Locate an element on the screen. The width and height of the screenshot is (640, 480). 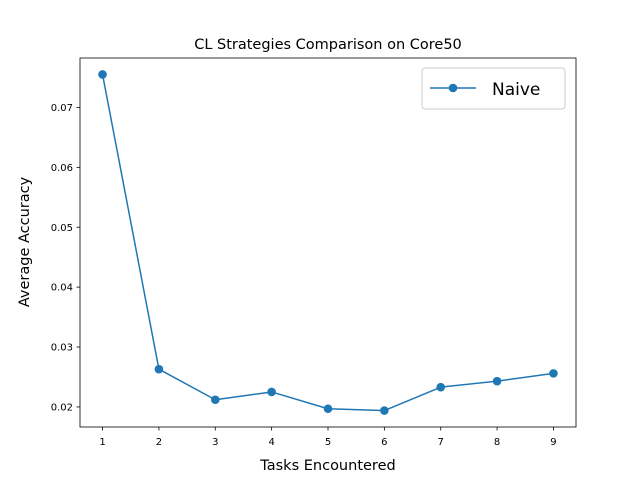
legend: Naive is located at coordinates (493, 88).